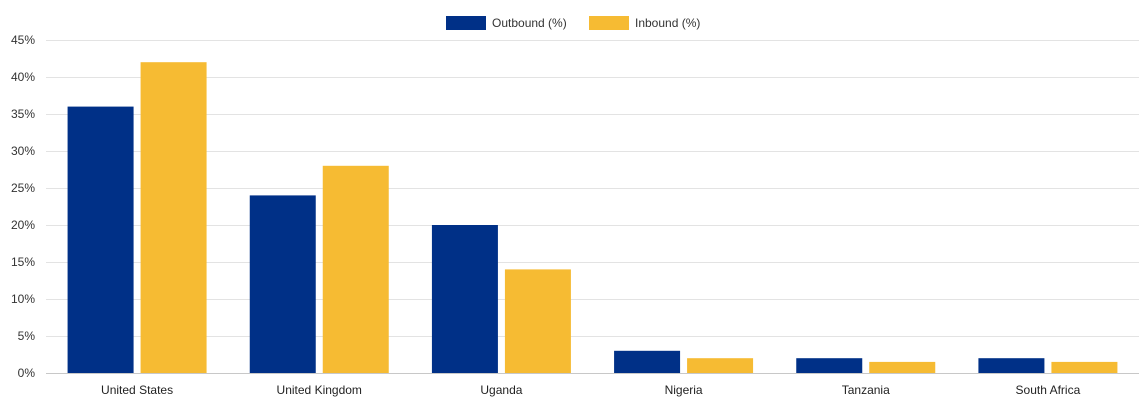 This screenshot has height=404, width=1139. I want to click on bar-inbound-uganda, so click(537, 321).